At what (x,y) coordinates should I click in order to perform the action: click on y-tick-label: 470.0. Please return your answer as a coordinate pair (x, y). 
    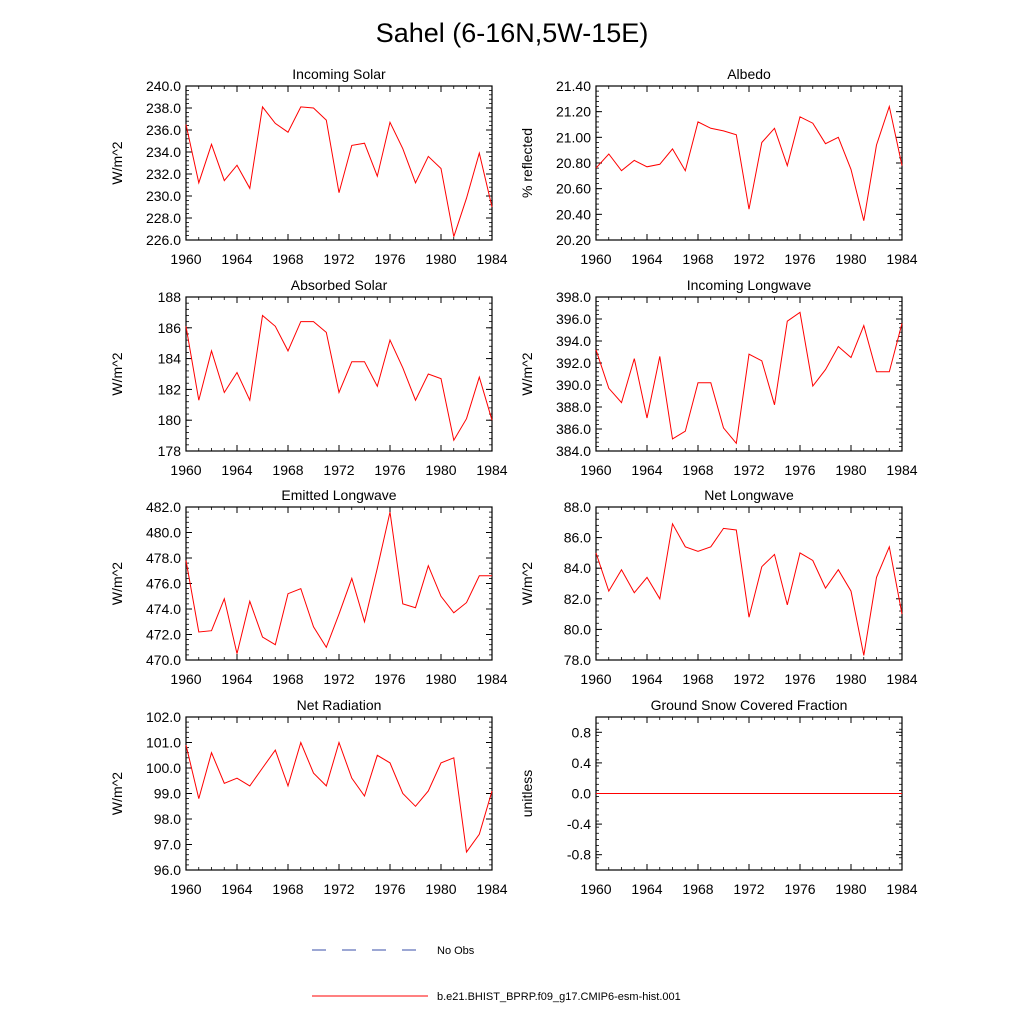
    Looking at the image, I should click on (163, 660).